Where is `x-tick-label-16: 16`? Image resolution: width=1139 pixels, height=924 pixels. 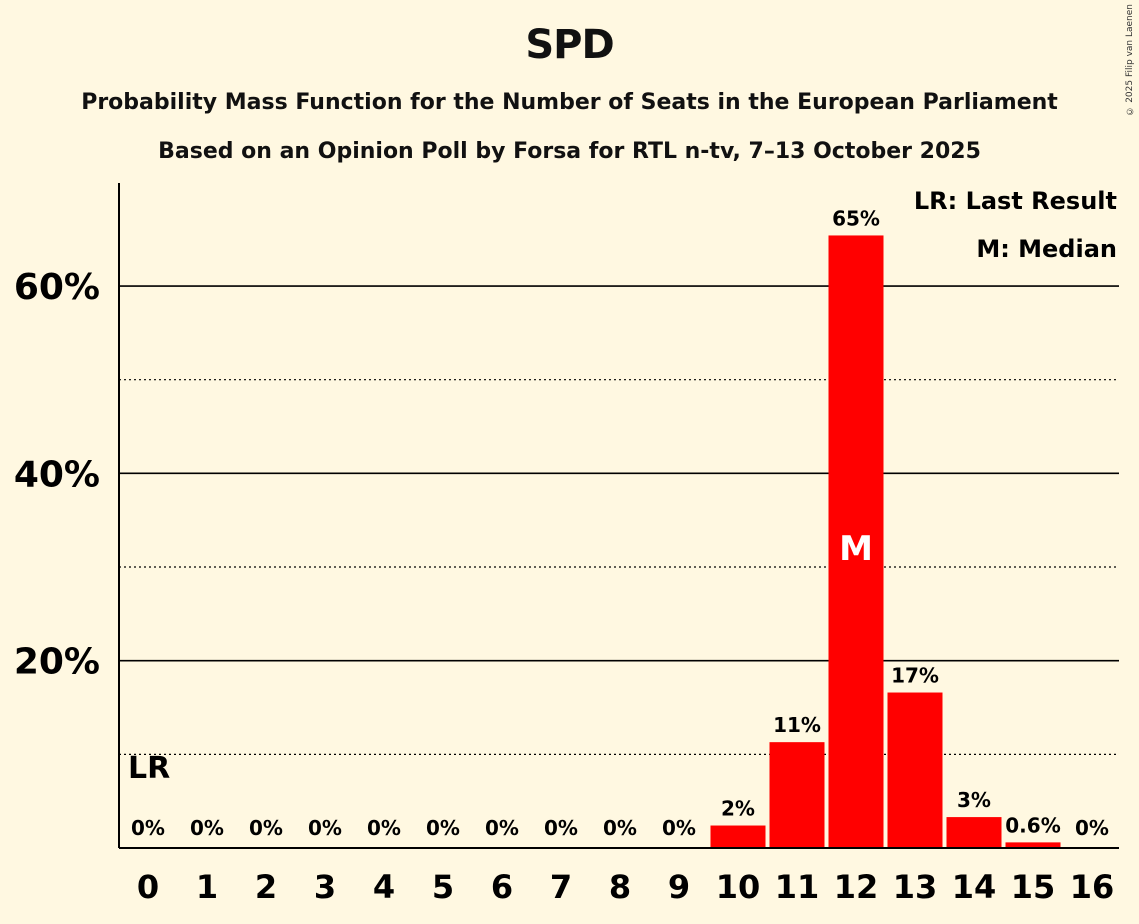 x-tick-label-16: 16 is located at coordinates (1092, 887).